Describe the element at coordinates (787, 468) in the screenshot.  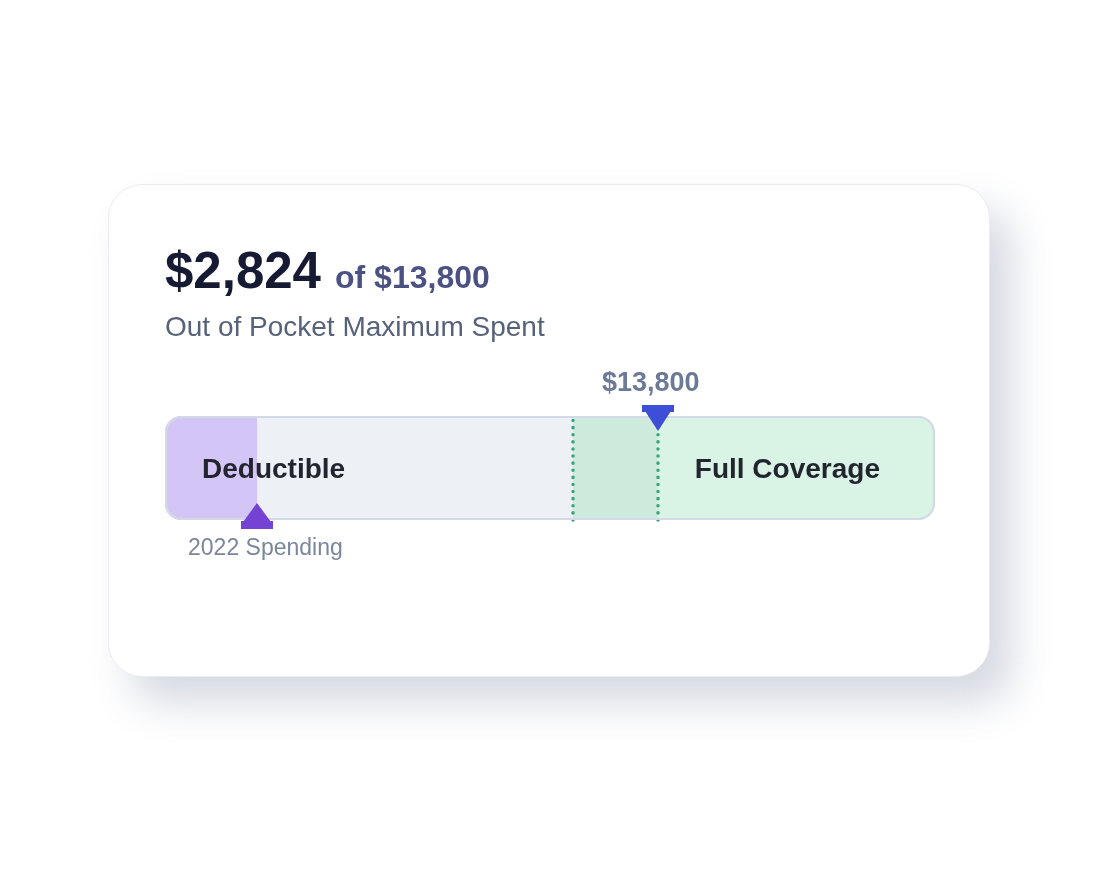
I see `series-label: Full Coverage` at that location.